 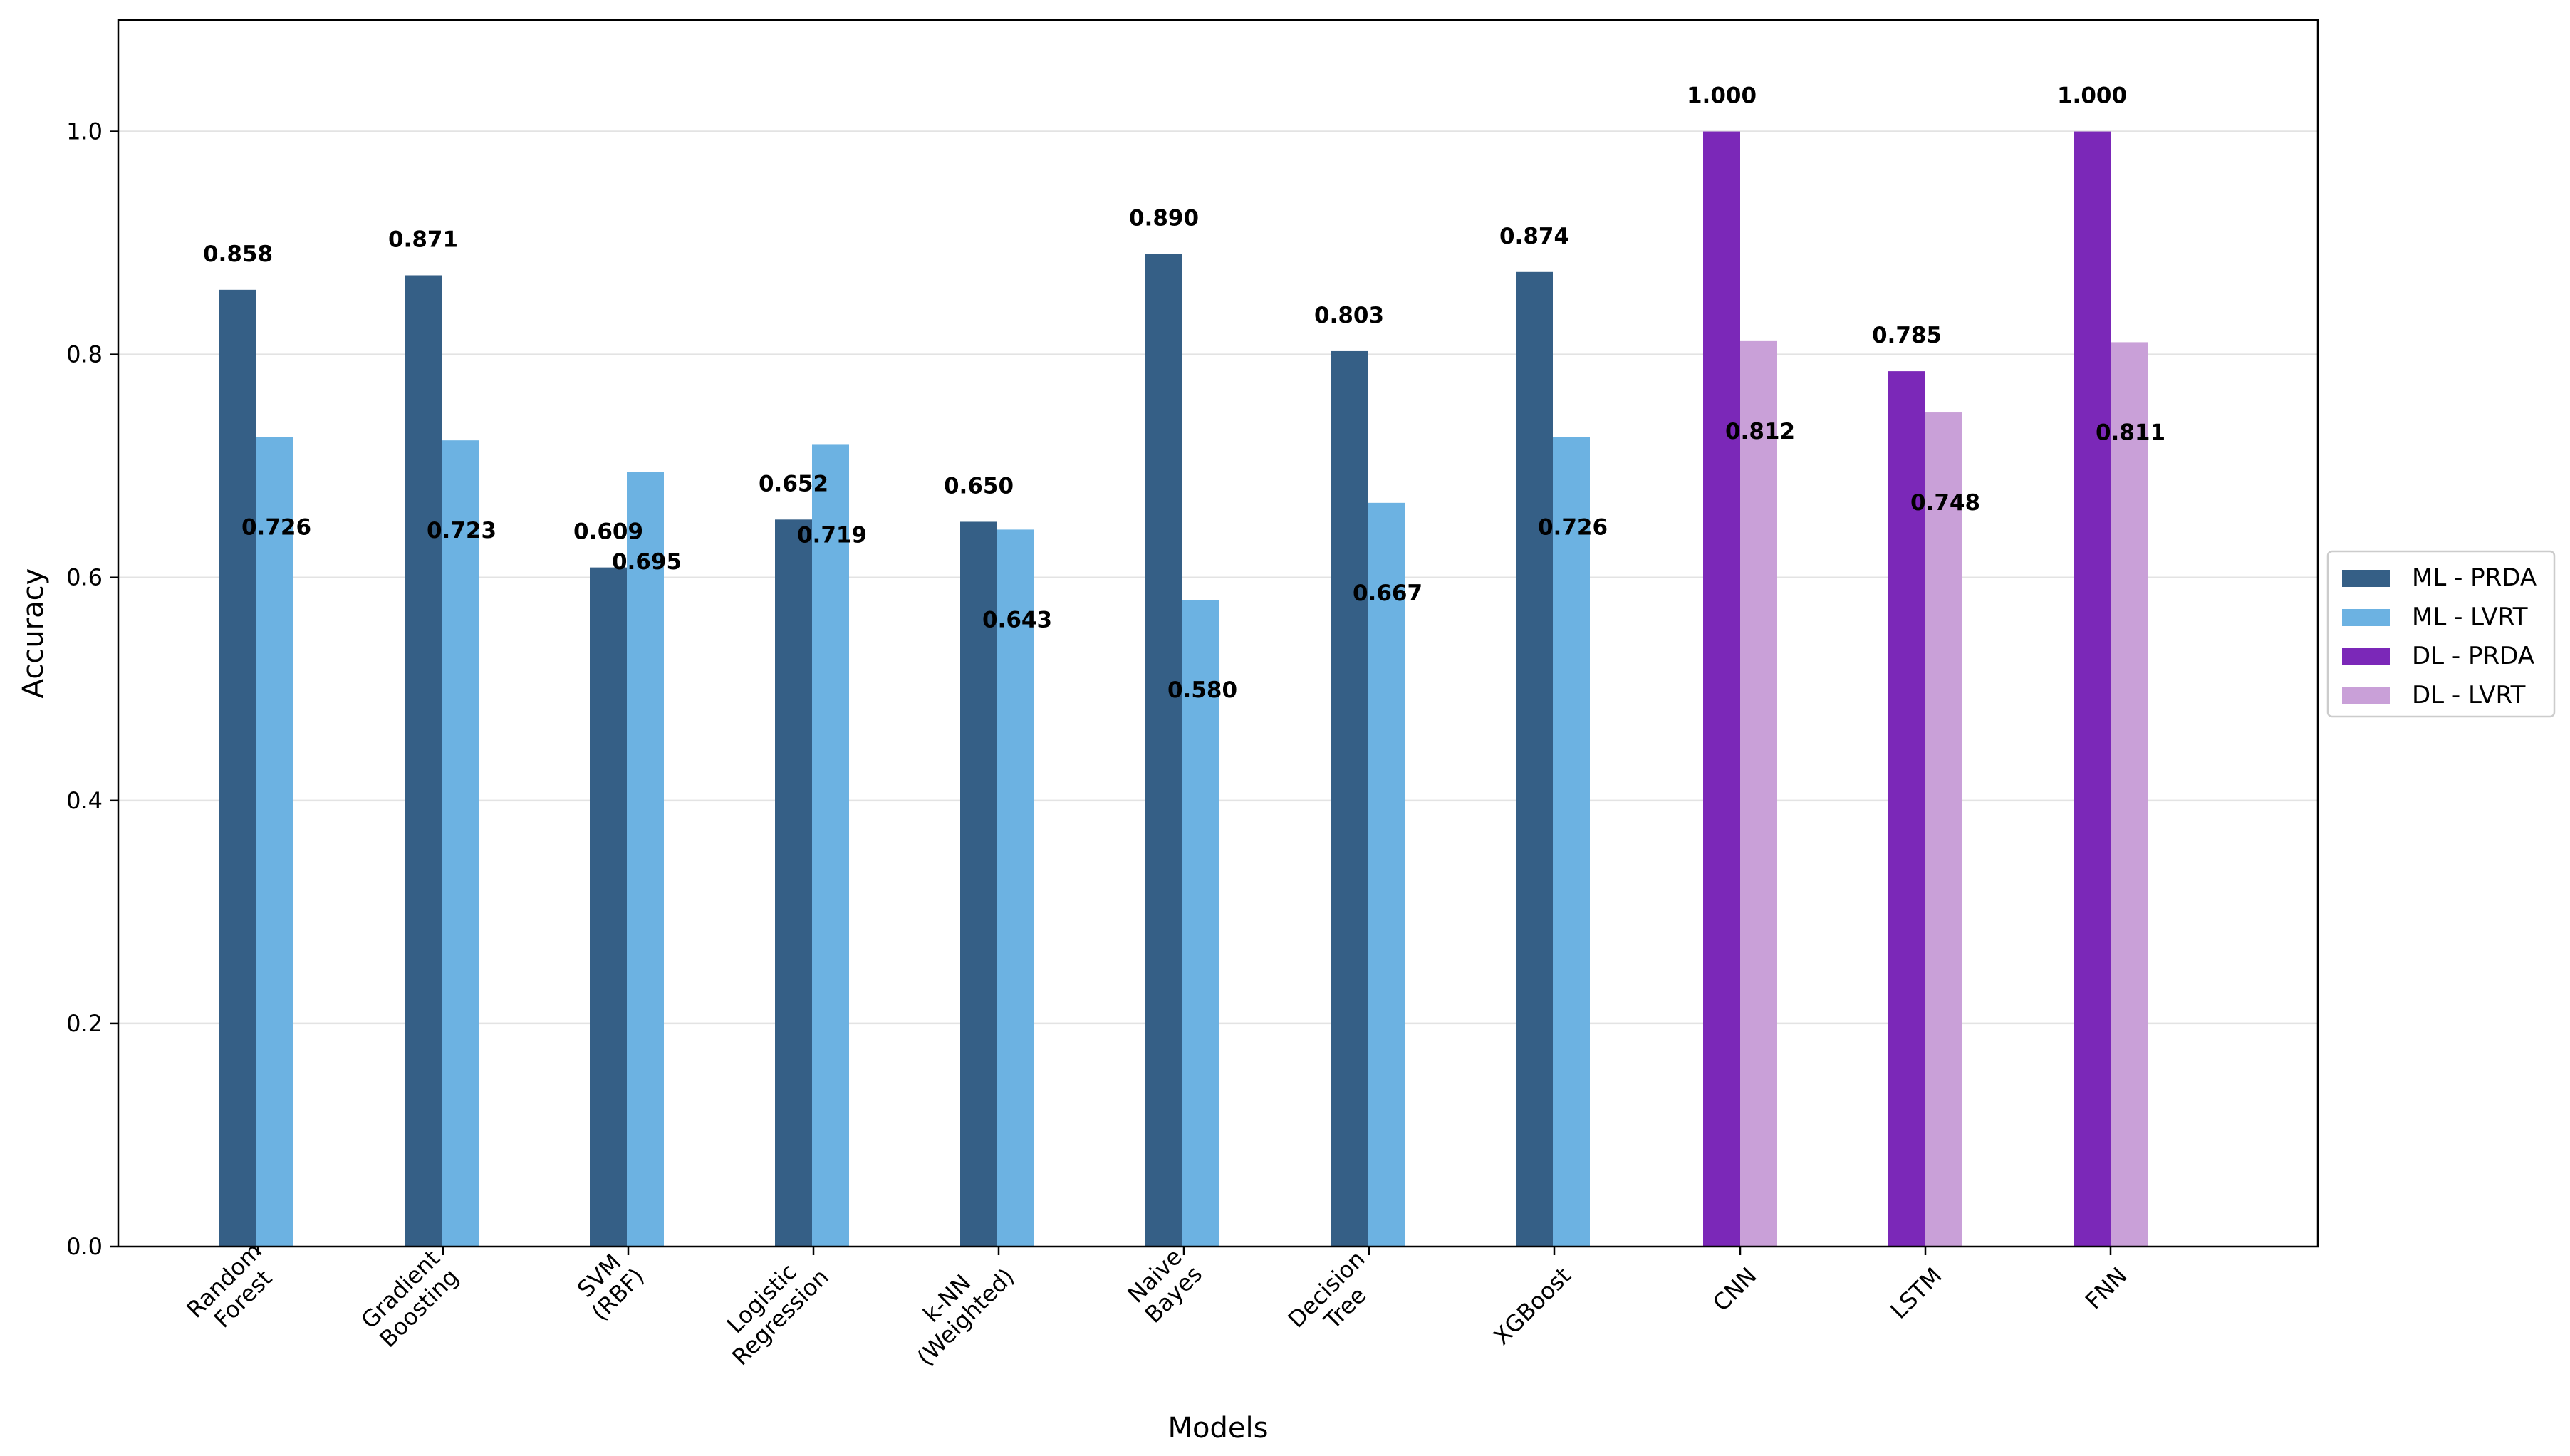 What do you see at coordinates (84, 800) in the screenshot?
I see `y-tick-label: 0.4` at bounding box center [84, 800].